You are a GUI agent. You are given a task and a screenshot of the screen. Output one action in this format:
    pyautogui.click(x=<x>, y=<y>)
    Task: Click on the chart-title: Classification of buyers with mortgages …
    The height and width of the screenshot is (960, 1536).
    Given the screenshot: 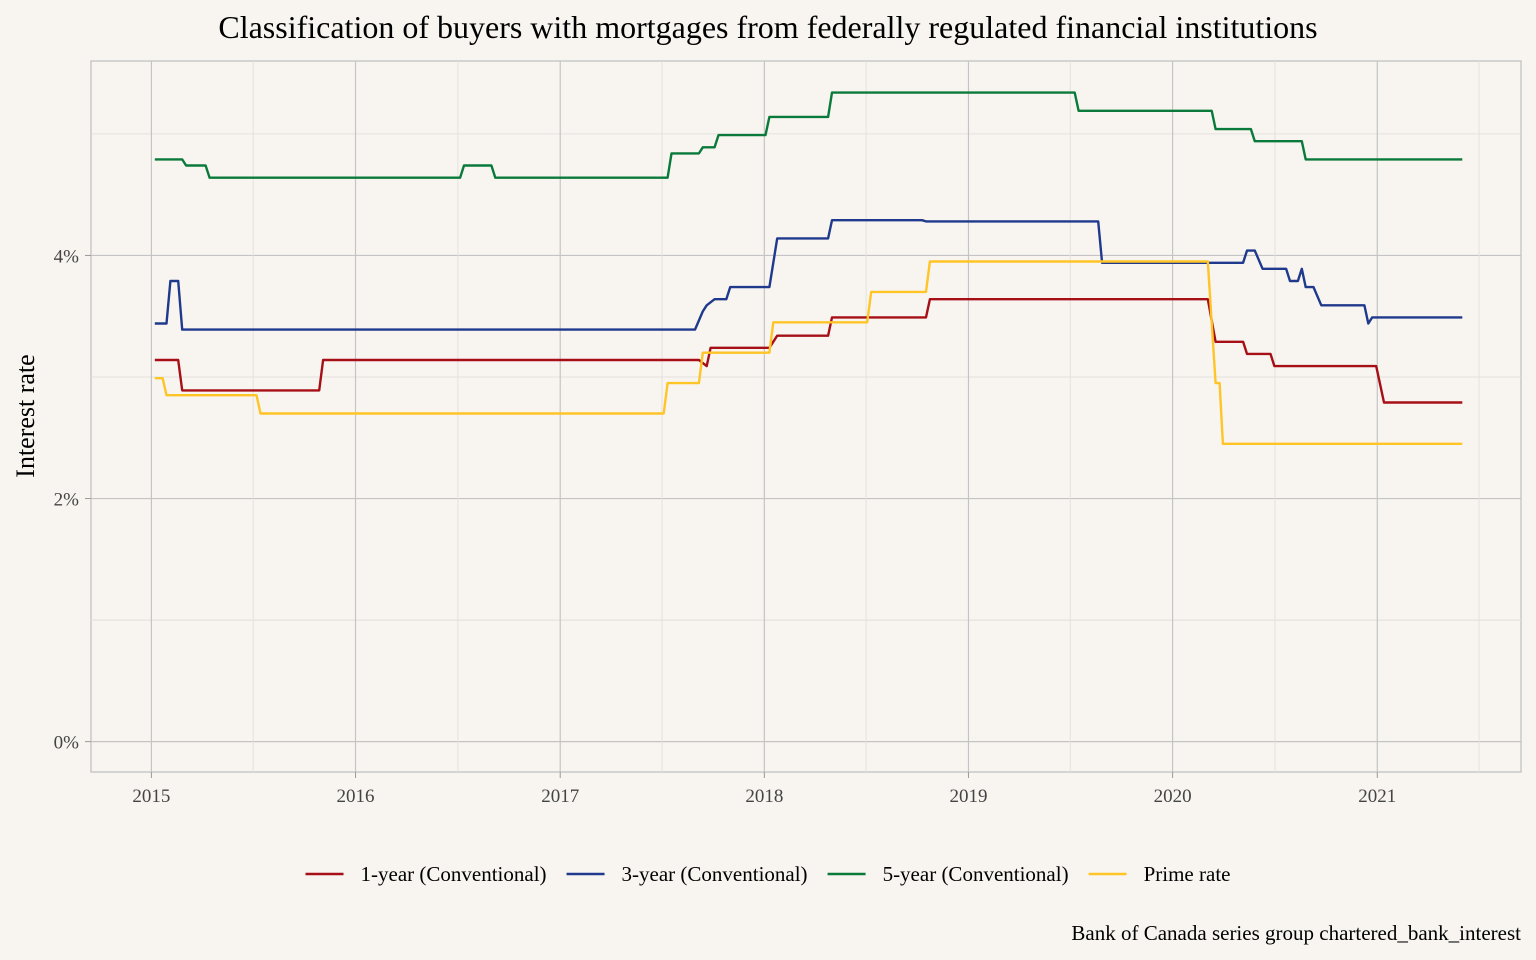 What is the action you would take?
    pyautogui.click(x=767, y=27)
    